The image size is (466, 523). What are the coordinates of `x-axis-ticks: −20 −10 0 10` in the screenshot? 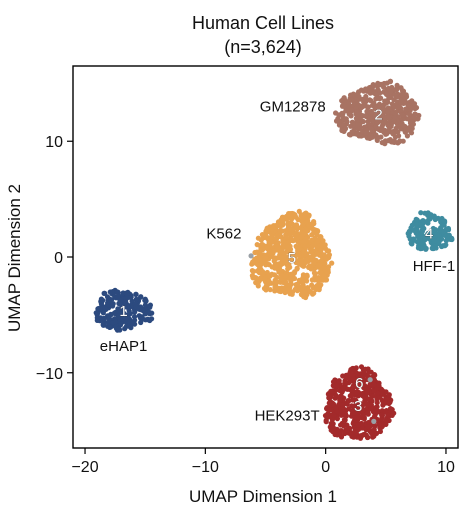 It's located at (263, 462).